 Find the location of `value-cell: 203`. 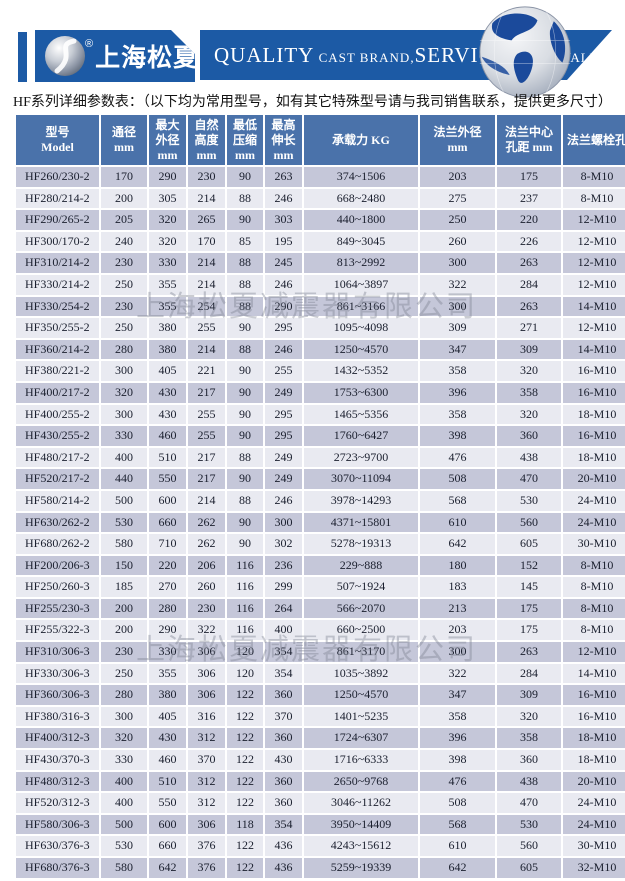

value-cell: 203 is located at coordinates (457, 630).